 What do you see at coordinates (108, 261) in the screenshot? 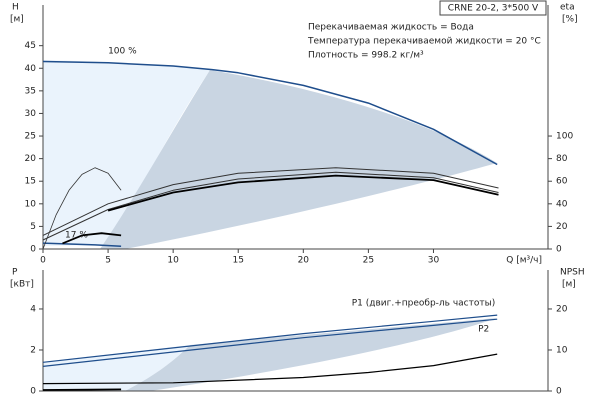
I see `x-tick-label: 5` at bounding box center [108, 261].